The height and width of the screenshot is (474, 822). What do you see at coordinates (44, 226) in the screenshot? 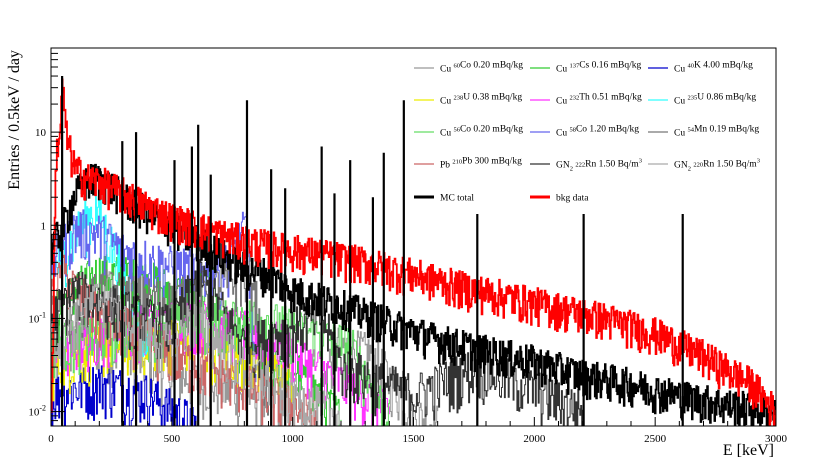
I see `y-tick-label-2: 1` at bounding box center [44, 226].